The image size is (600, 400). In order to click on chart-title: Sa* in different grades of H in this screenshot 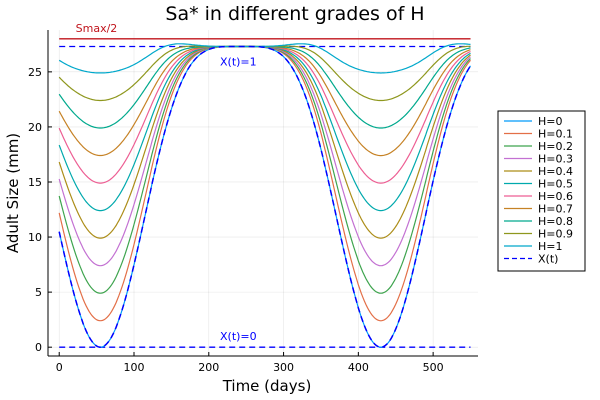, I will do `click(294, 14)`.